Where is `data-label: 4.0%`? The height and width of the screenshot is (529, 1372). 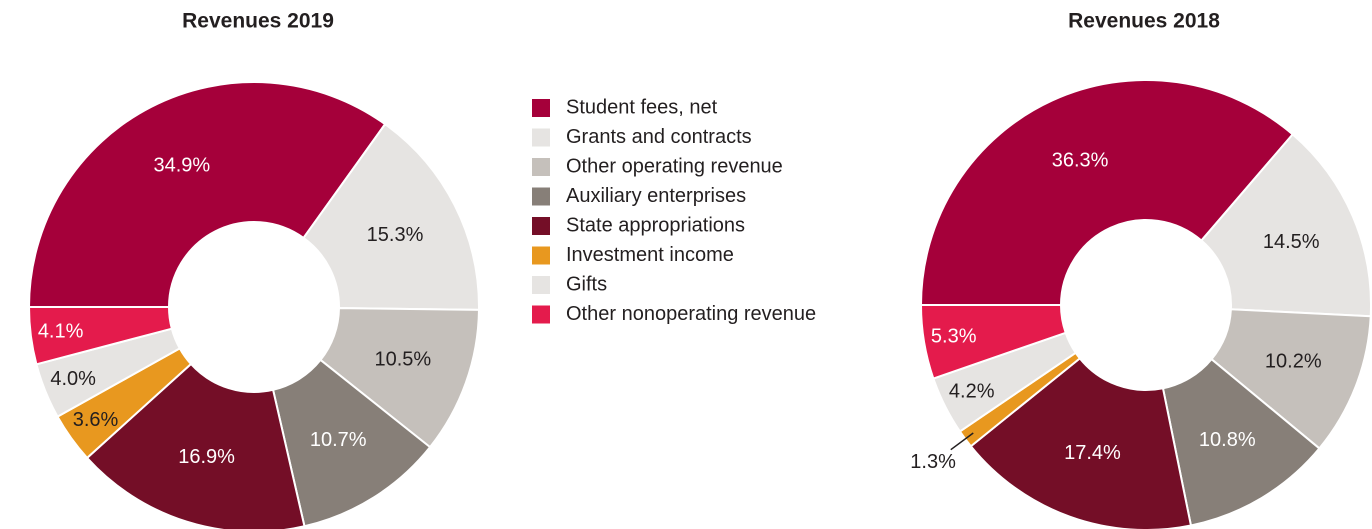 data-label: 4.0% is located at coordinates (73, 379).